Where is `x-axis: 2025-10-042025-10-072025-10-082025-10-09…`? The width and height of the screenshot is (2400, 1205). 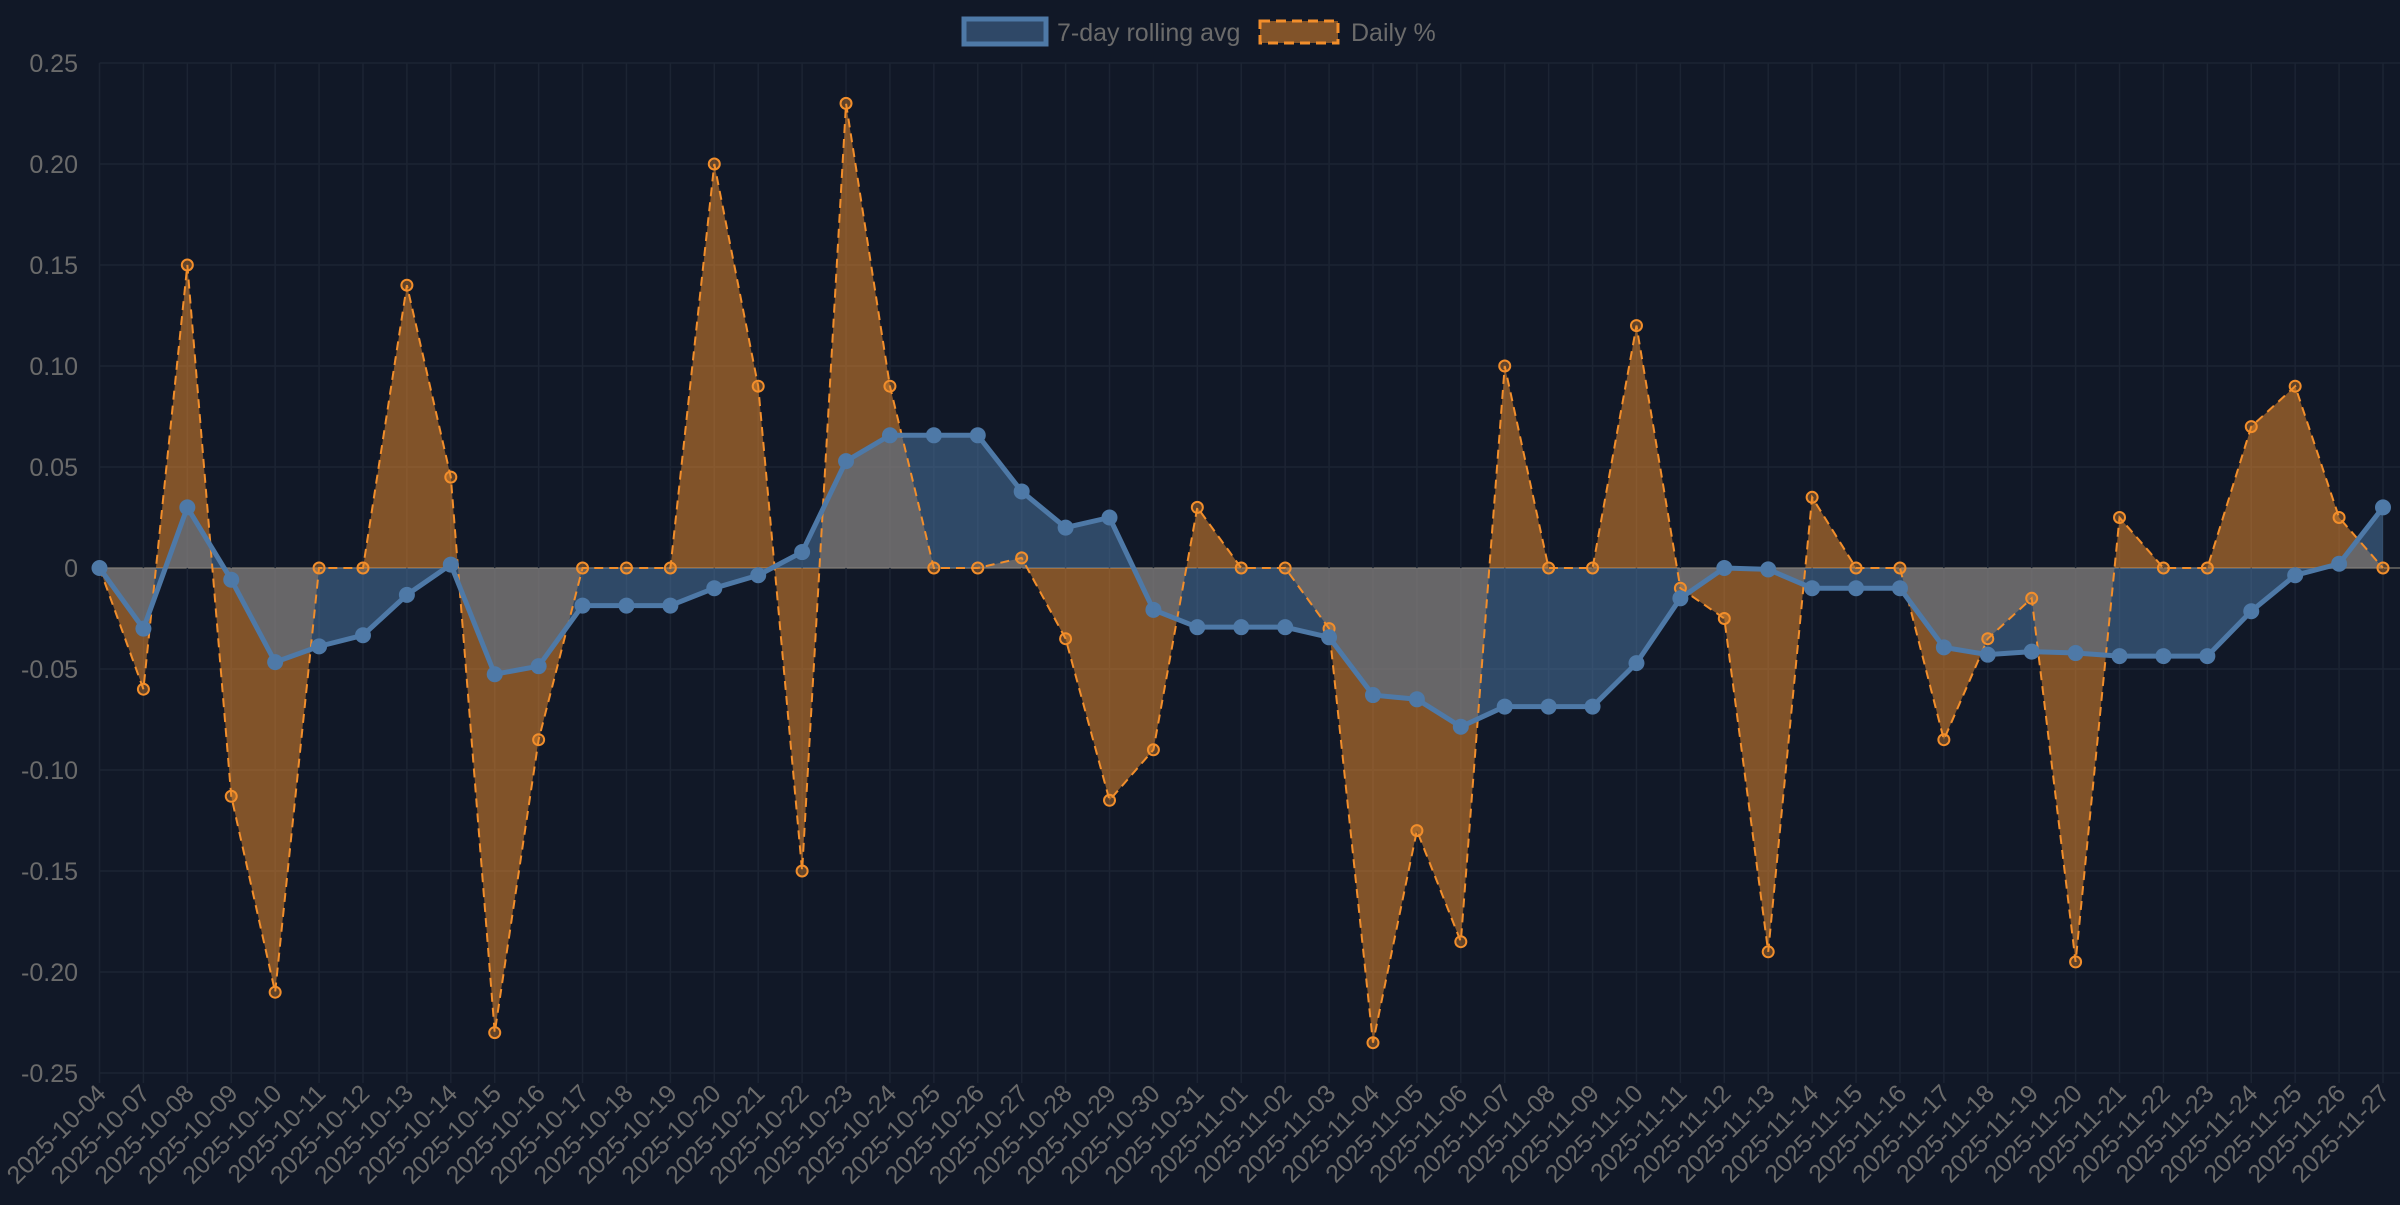
x-axis: 2025-10-042025-10-072025-10-082025-10-09… is located at coordinates (1199, 1134).